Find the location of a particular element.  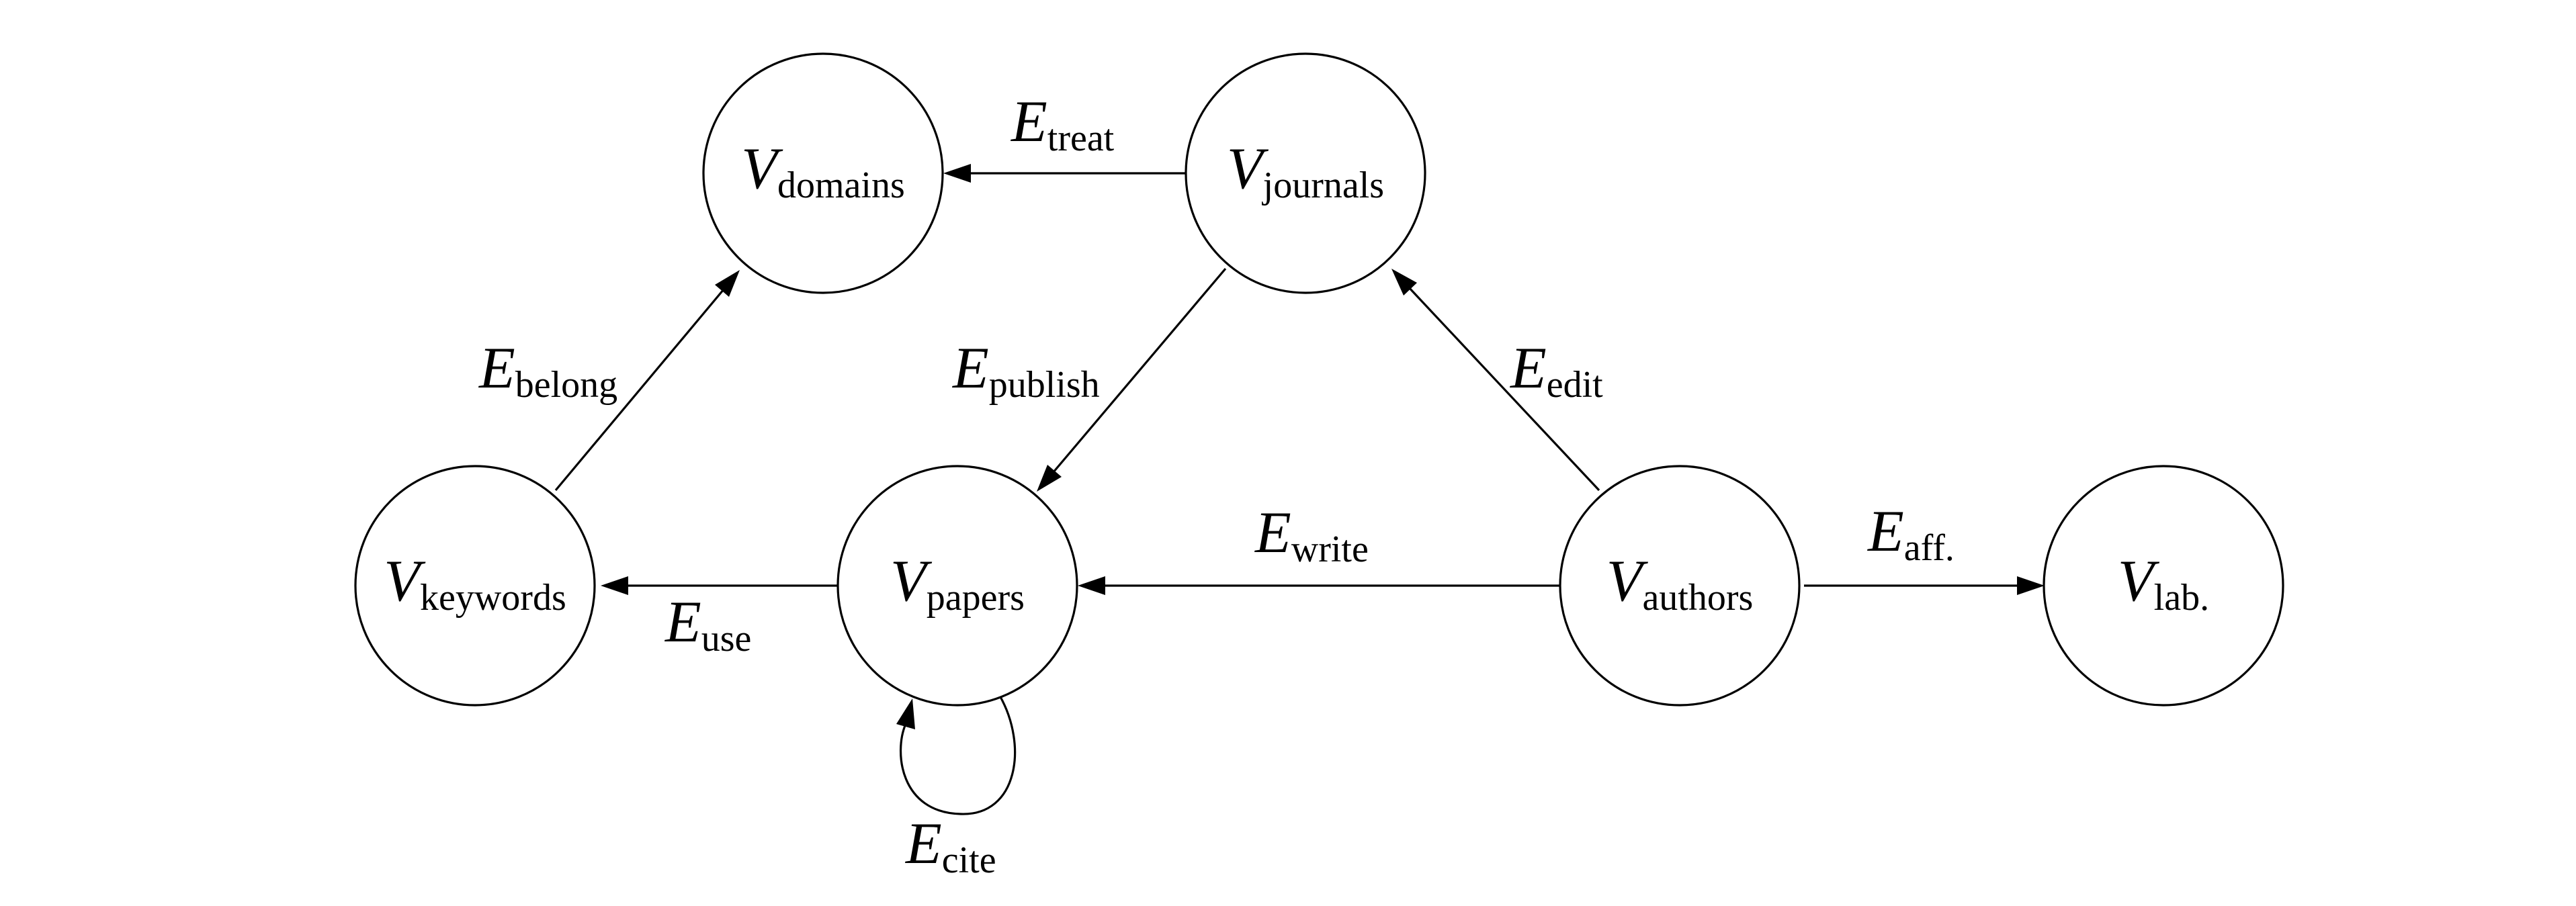

edge-publish is located at coordinates (1132, 380).